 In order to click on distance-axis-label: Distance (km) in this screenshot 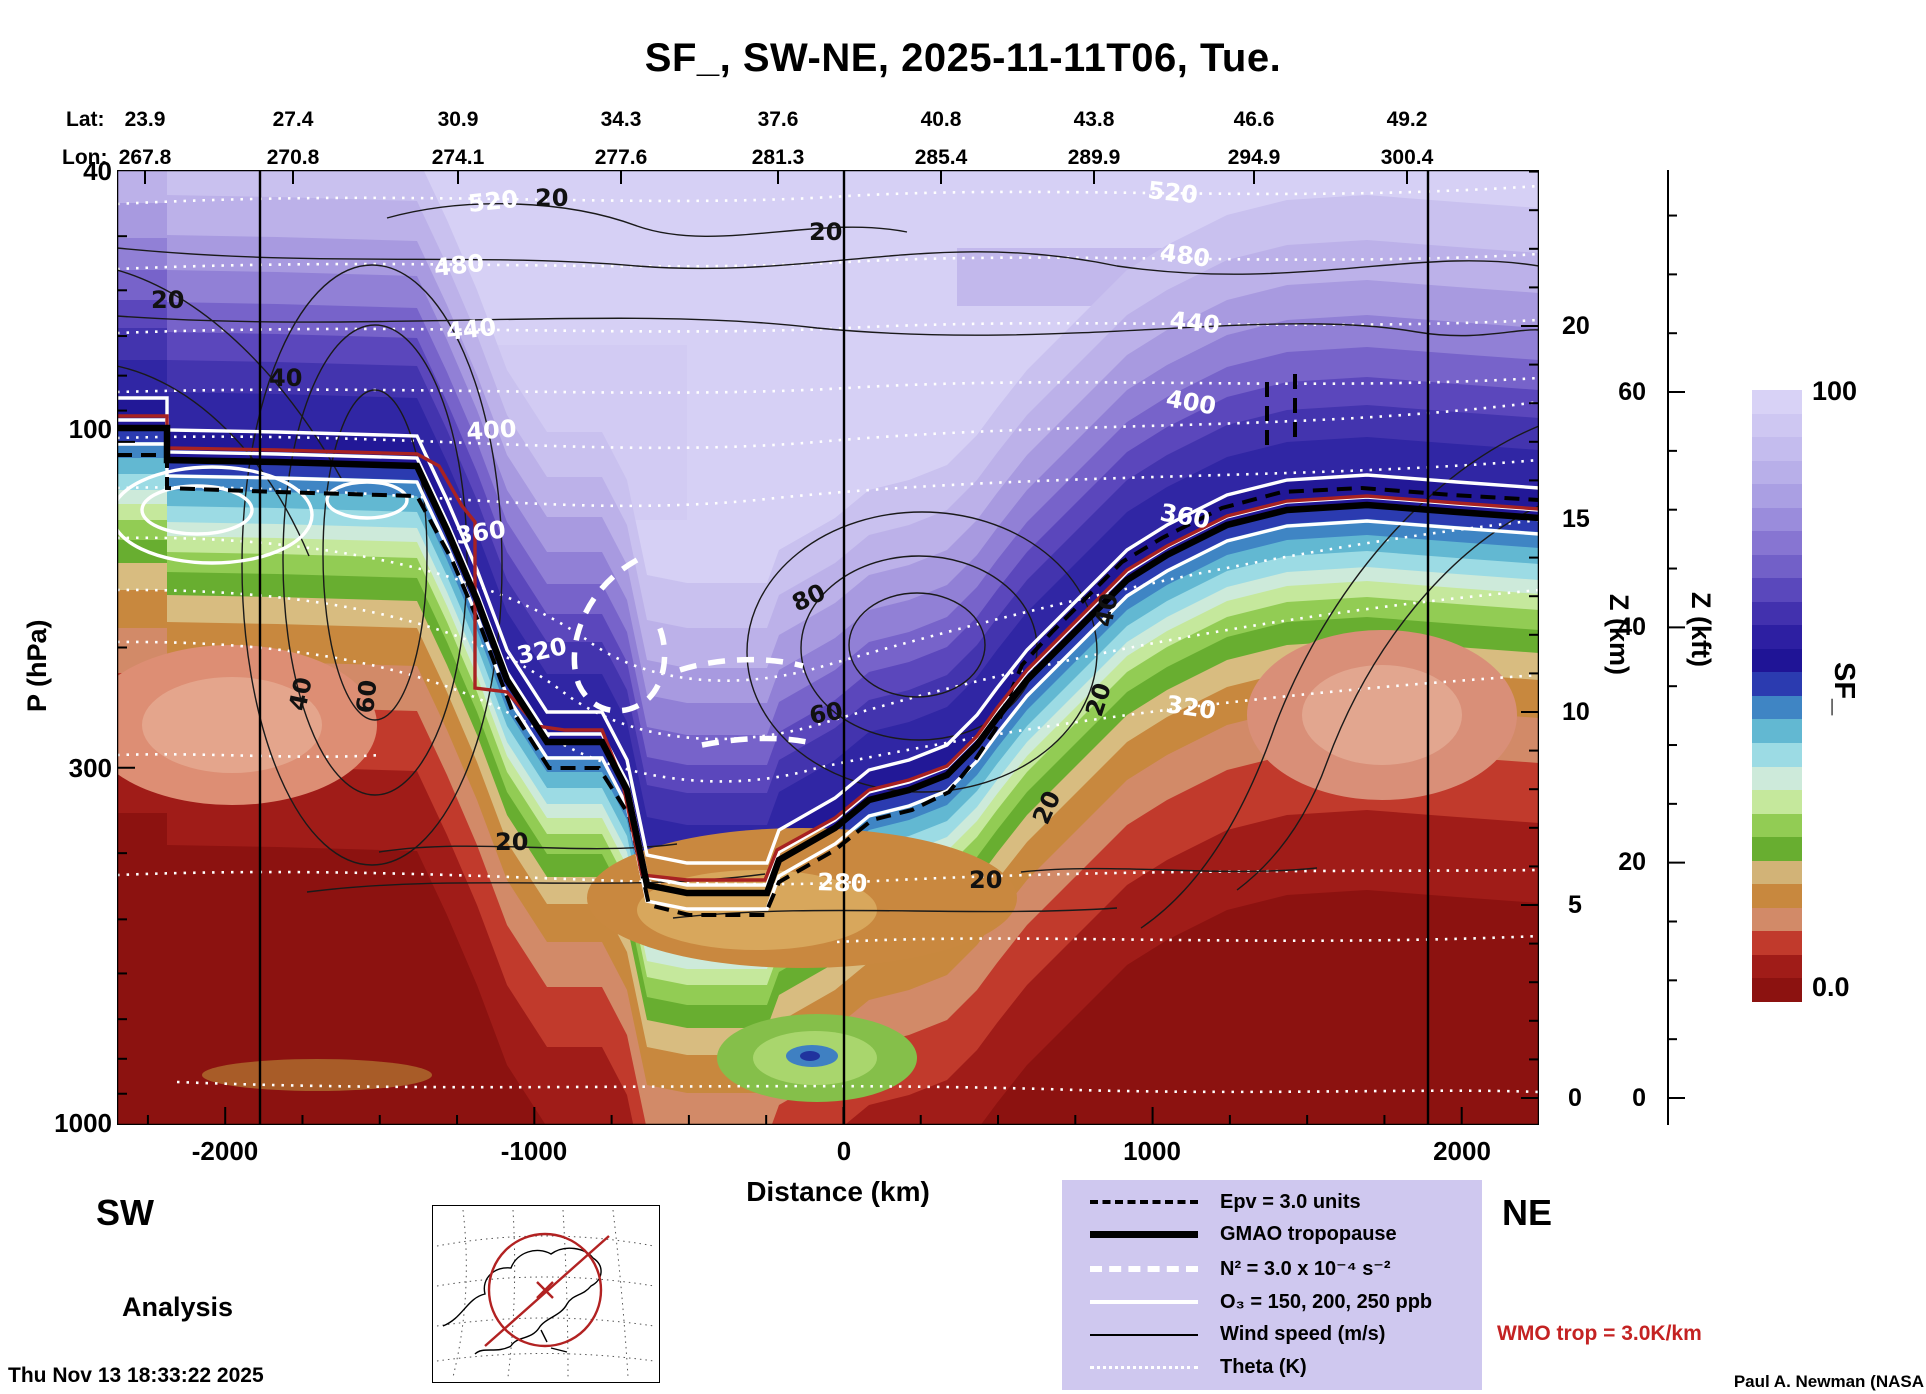, I will do `click(838, 1191)`.